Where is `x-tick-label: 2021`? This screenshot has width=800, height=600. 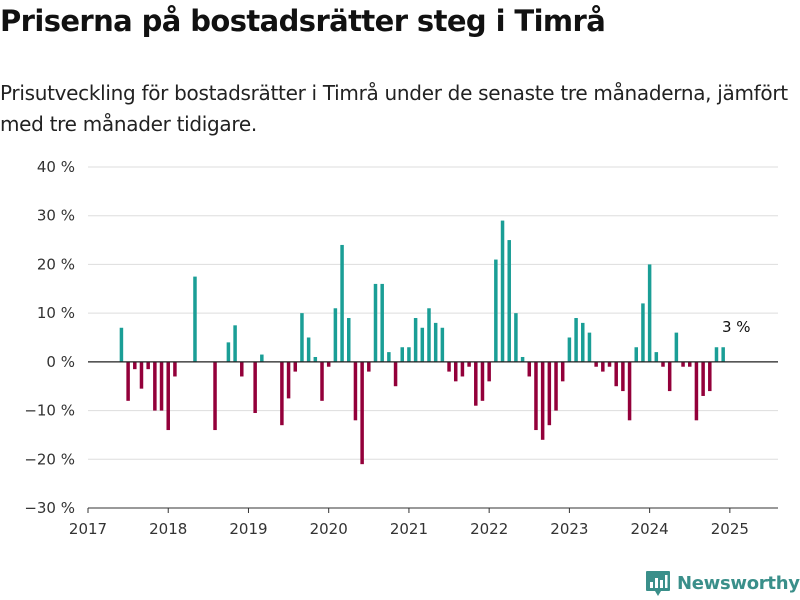
x-tick-label: 2021 is located at coordinates (409, 529).